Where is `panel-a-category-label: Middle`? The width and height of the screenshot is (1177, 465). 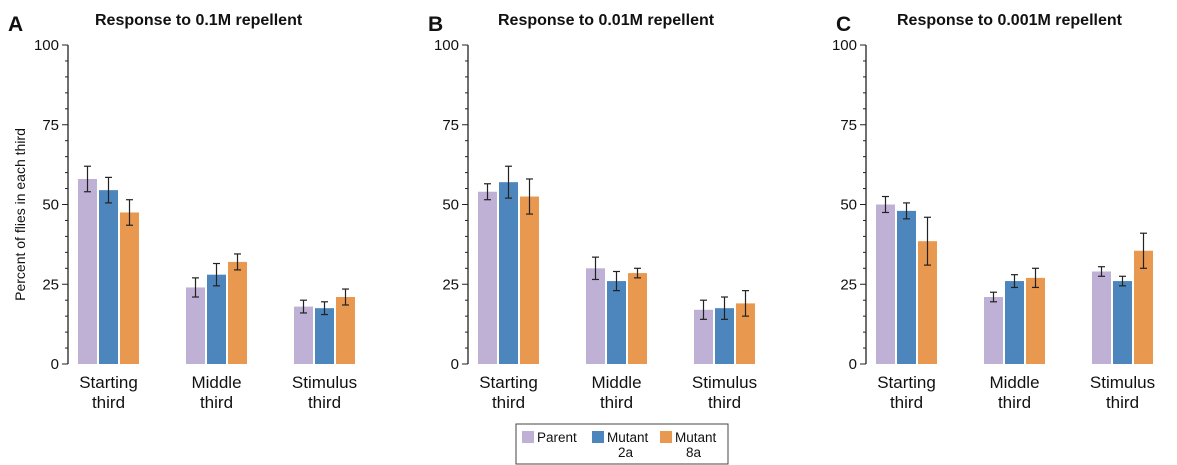
panel-a-category-label: Middle is located at coordinates (216, 382).